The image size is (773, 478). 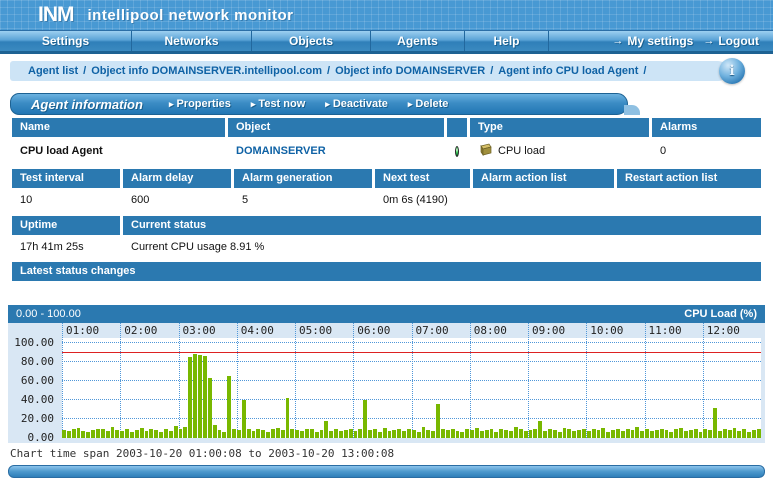 What do you see at coordinates (66, 178) in the screenshot?
I see `column-header-test-interval: Test interval` at bounding box center [66, 178].